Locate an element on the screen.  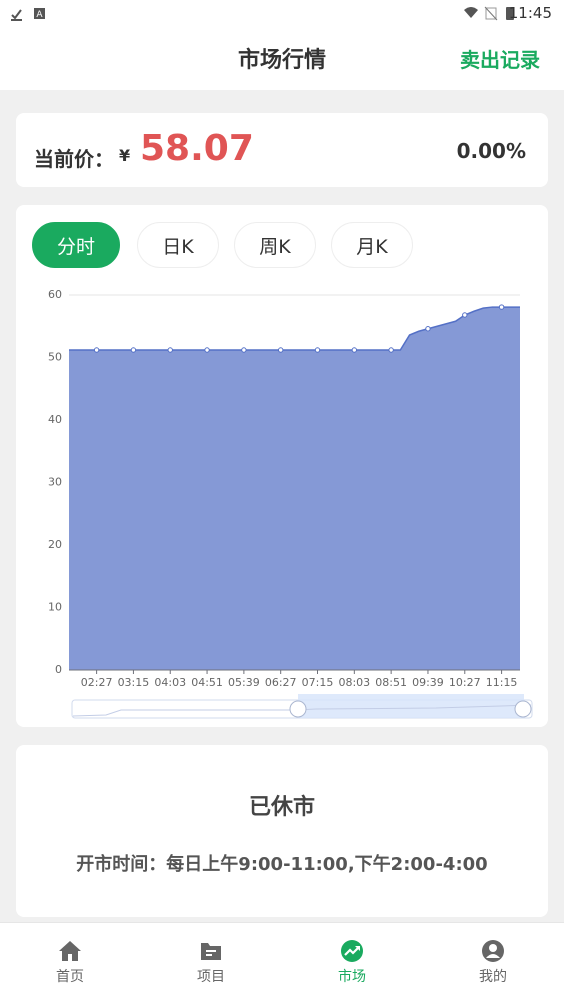
tab: 周K is located at coordinates (275, 245).